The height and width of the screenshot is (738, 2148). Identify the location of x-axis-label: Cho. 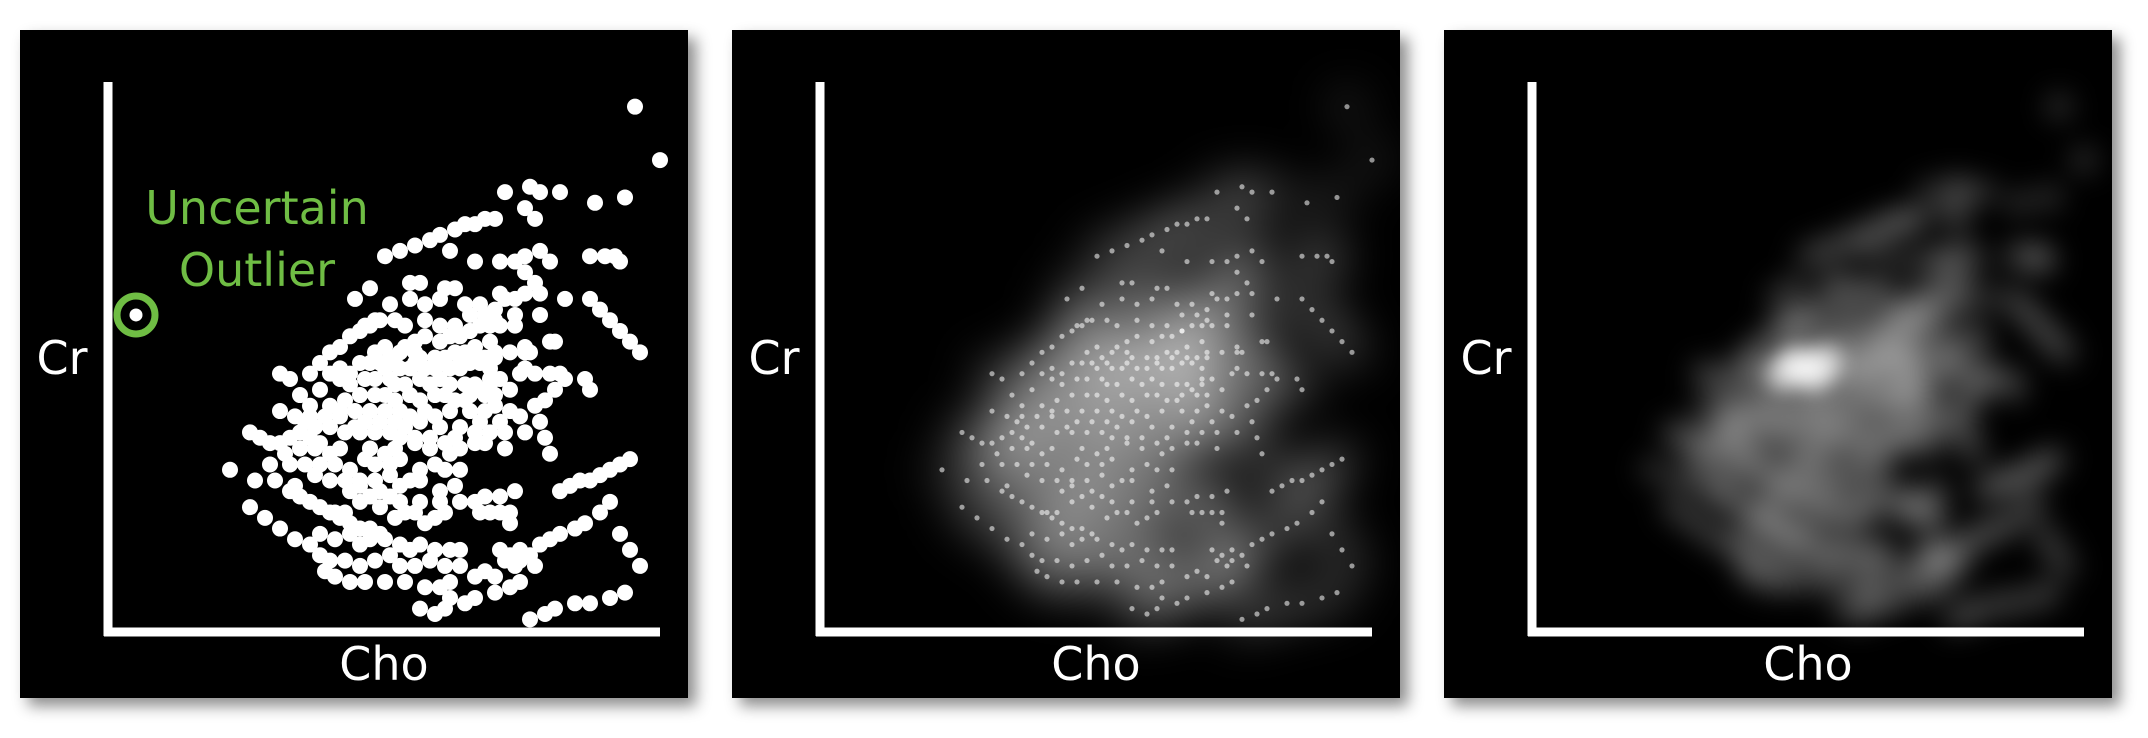
(1807, 664).